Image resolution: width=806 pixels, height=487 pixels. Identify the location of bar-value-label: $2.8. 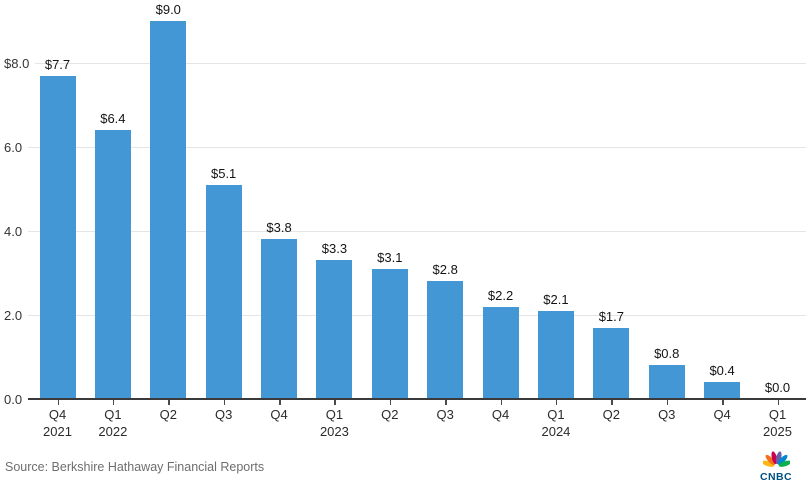
(445, 270).